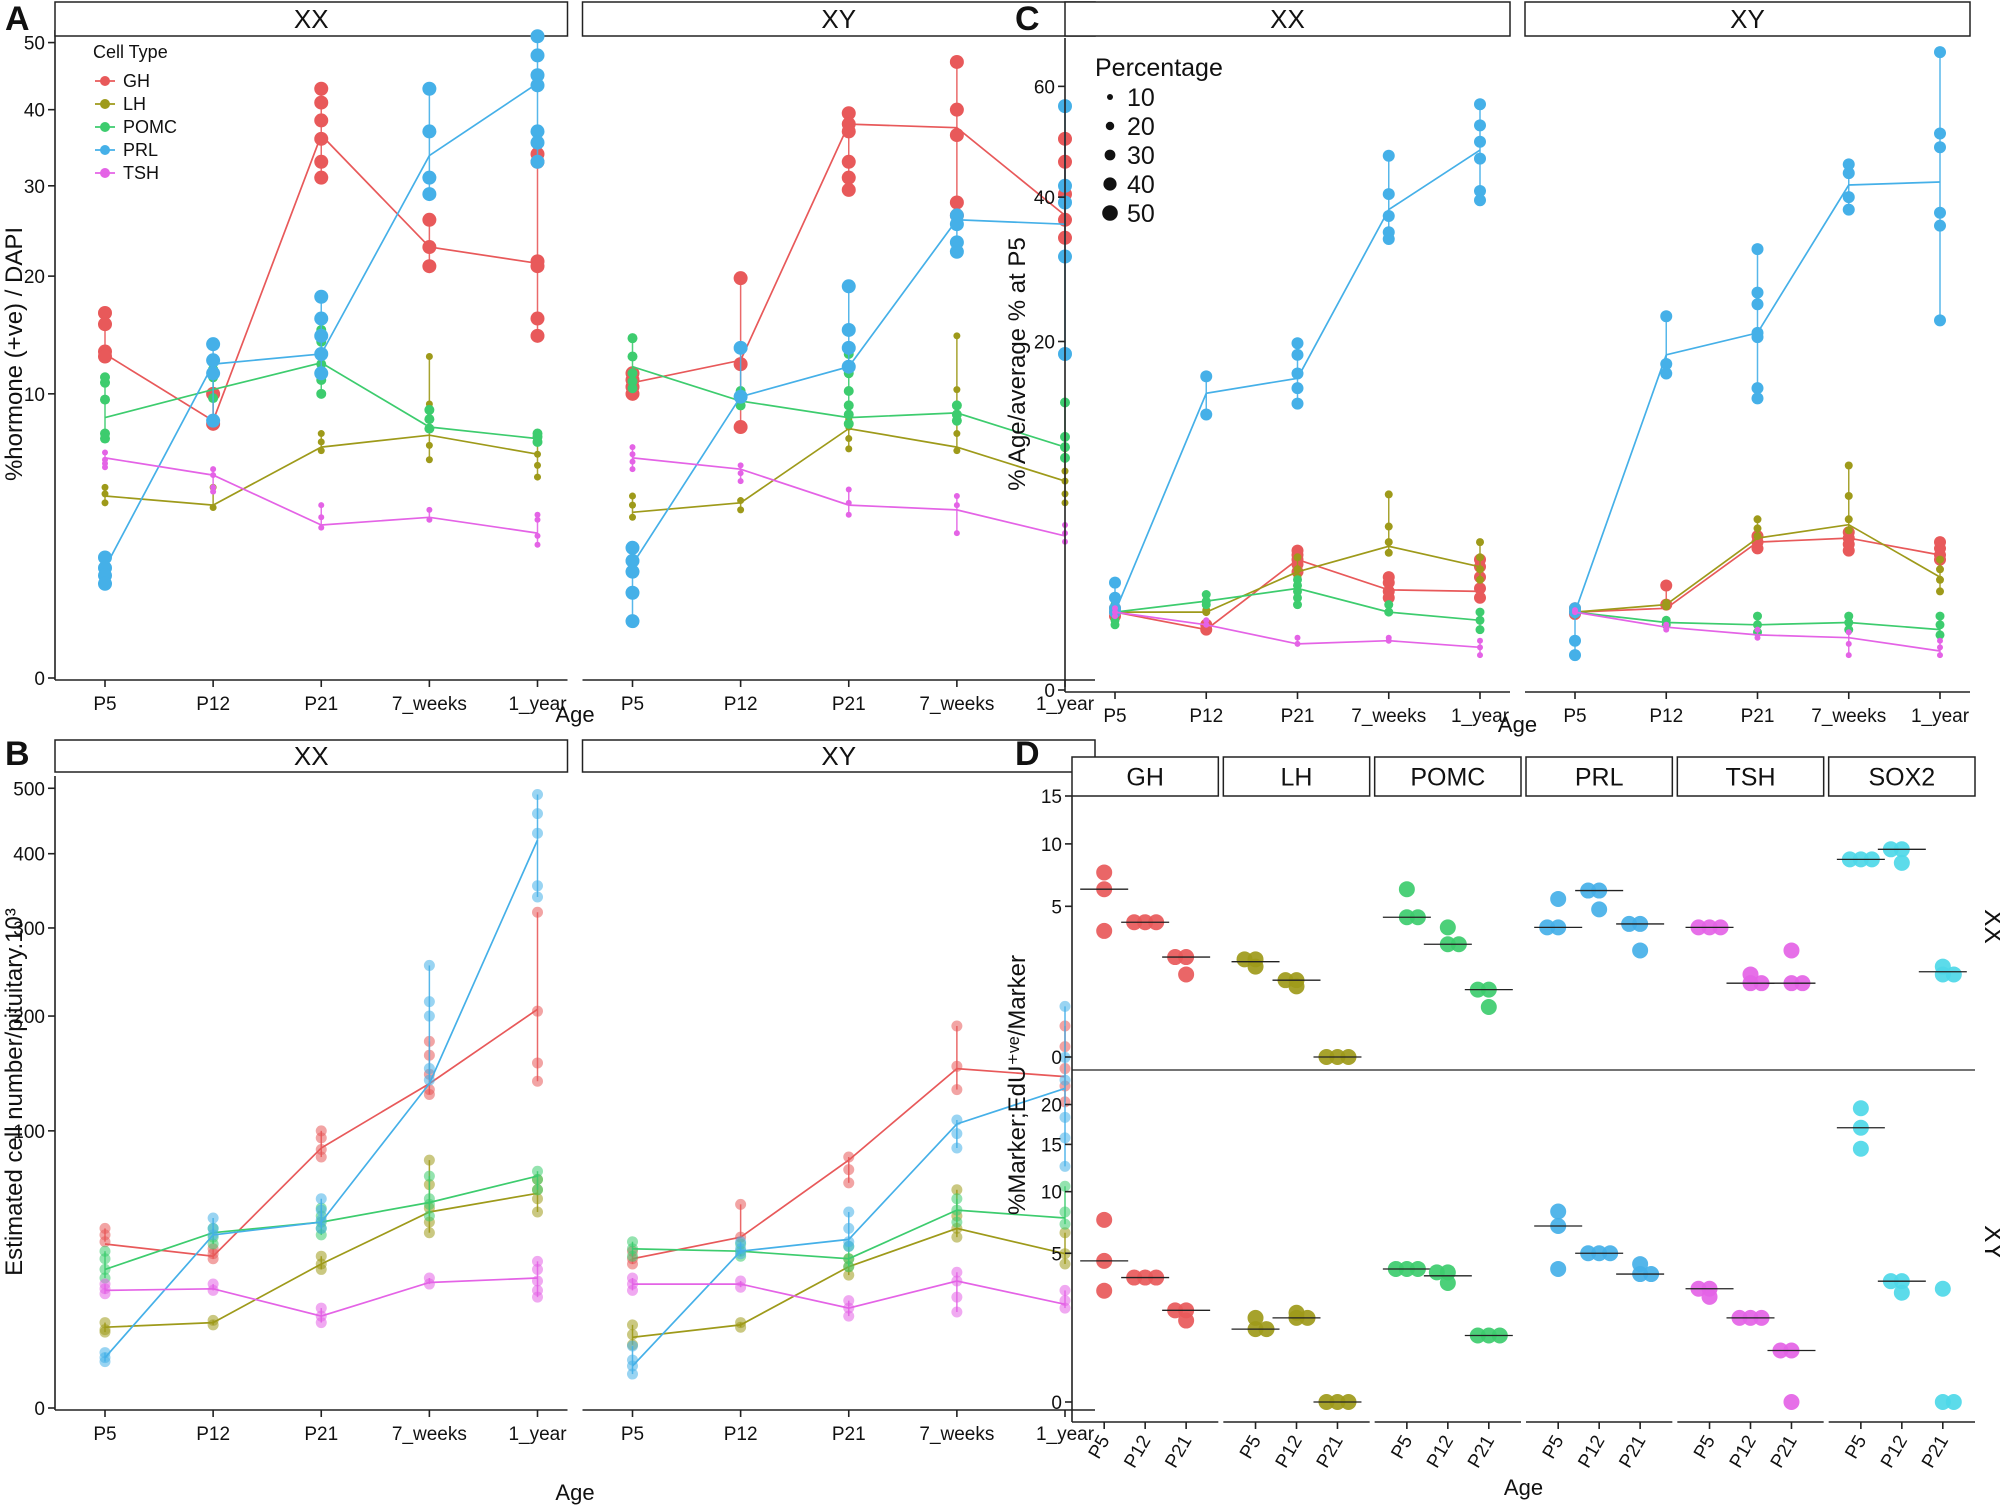  I want to click on y-tick-label: 60, so click(1044, 87).